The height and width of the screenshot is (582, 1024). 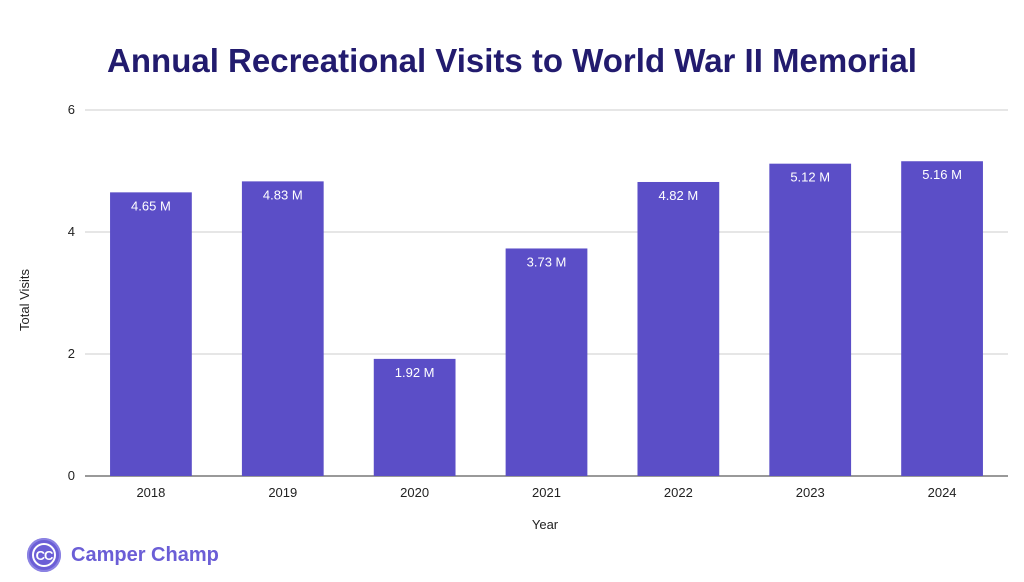 I want to click on bar-2022, so click(x=678, y=329).